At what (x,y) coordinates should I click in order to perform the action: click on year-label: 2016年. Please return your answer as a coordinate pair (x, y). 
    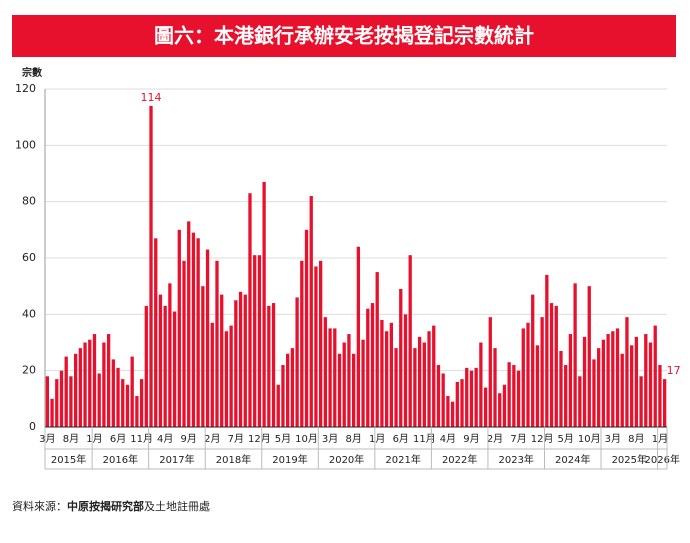
    Looking at the image, I should click on (120, 459).